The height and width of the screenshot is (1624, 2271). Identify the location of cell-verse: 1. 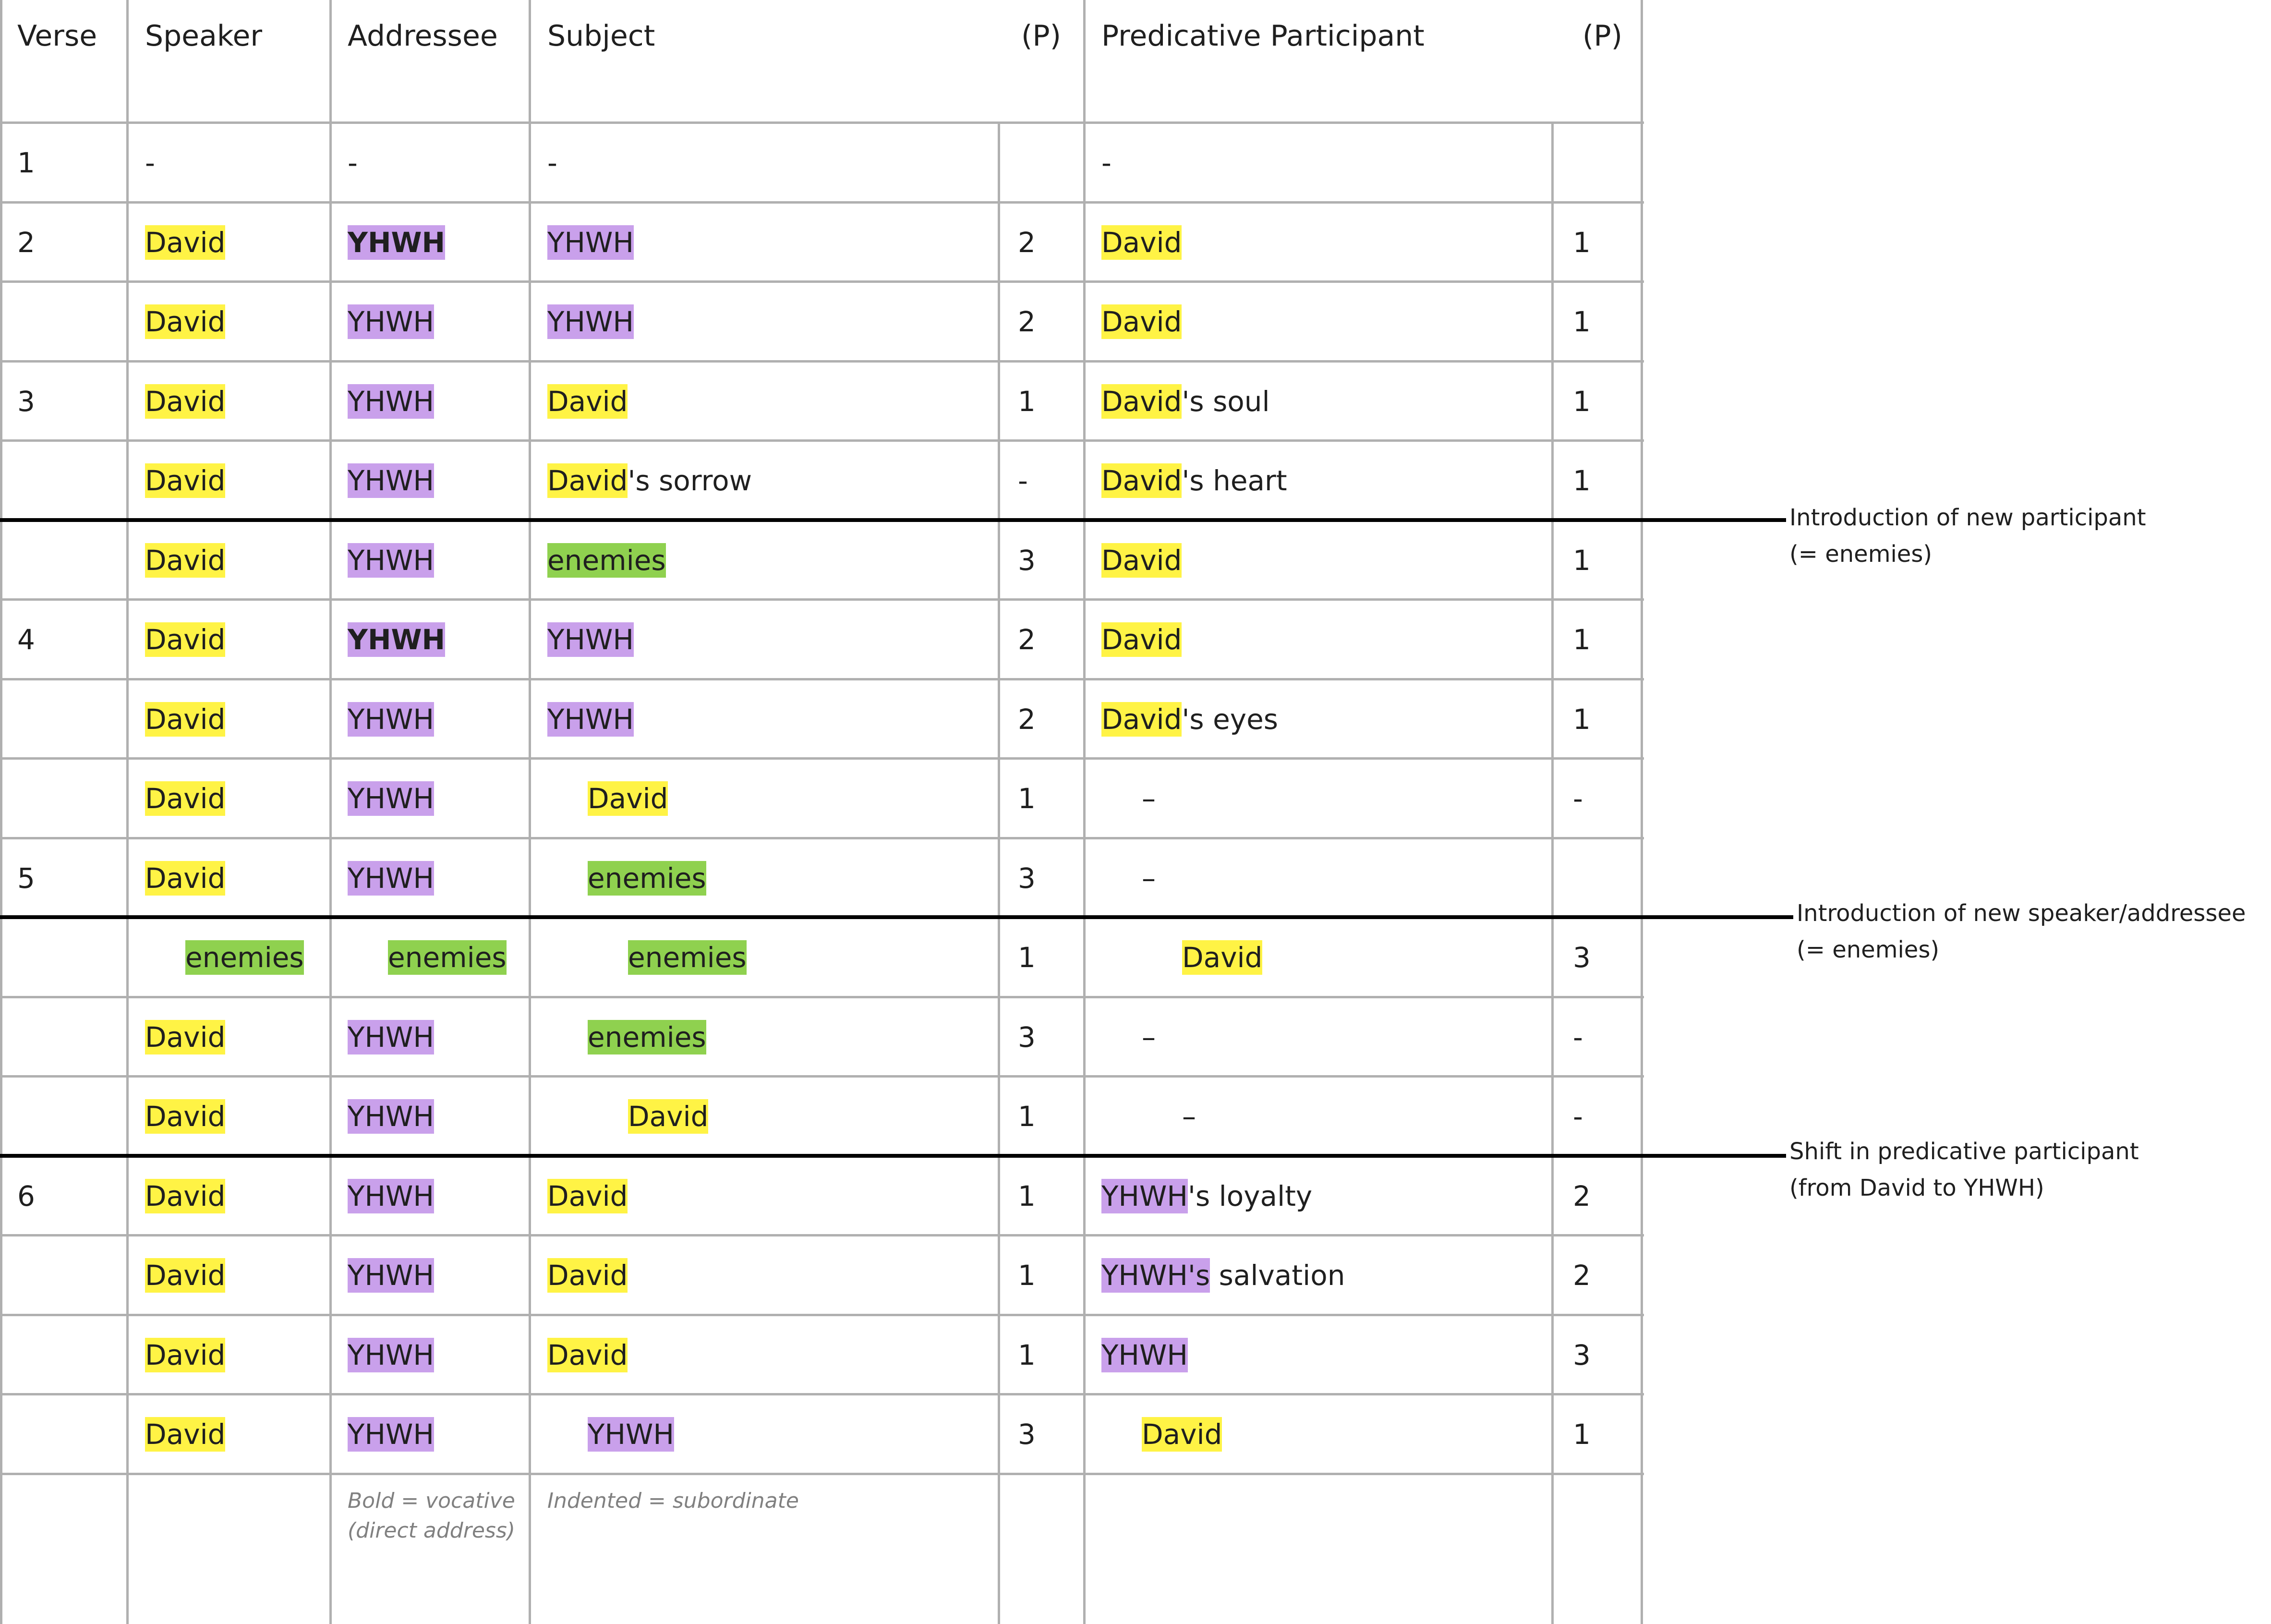
(26, 162).